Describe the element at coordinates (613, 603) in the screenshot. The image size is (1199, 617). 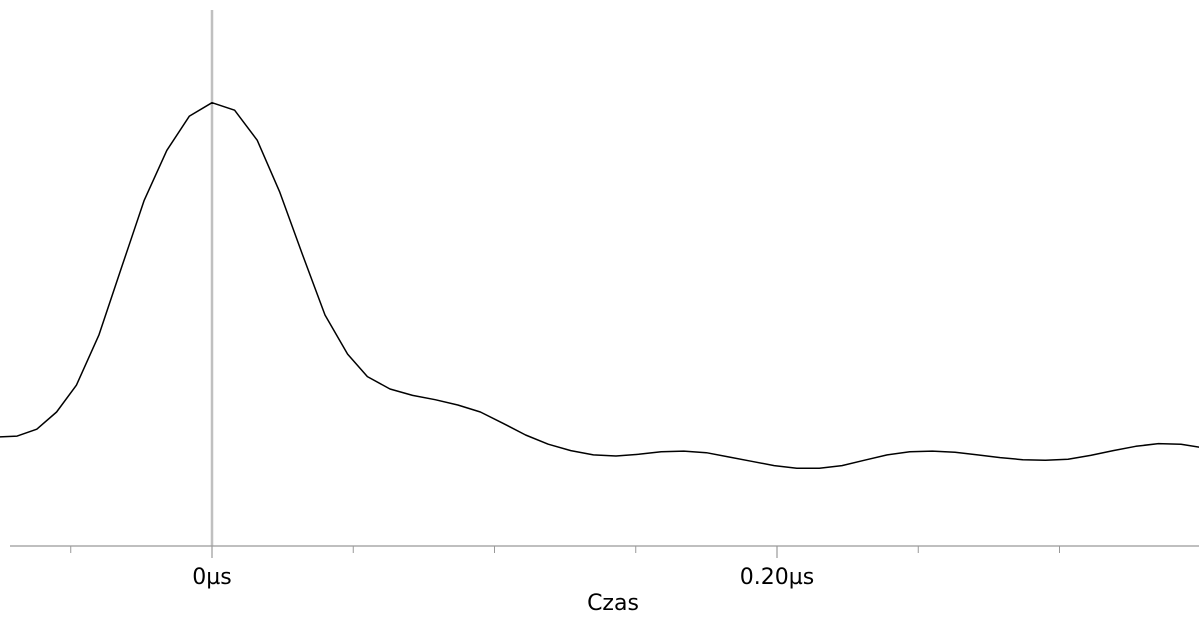
I see `x-axis-title: Czas` at that location.